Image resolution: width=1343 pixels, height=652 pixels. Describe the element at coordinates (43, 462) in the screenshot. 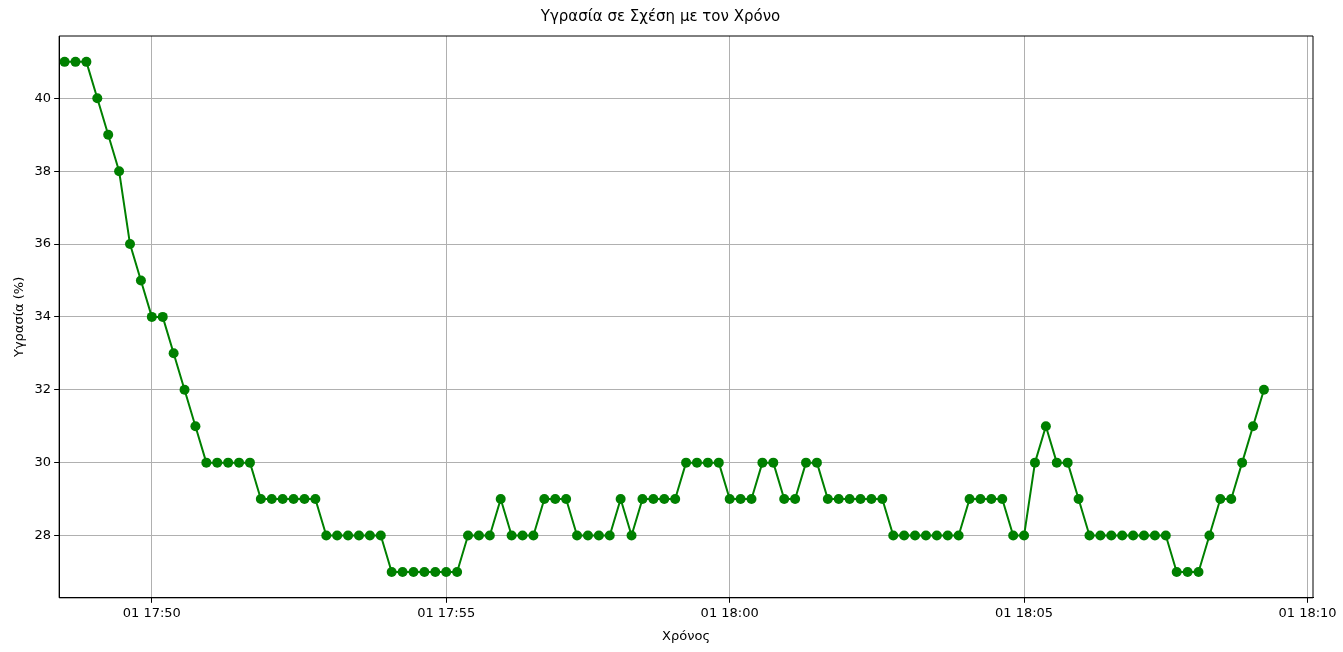

I see `y-tick-label: 30` at that location.